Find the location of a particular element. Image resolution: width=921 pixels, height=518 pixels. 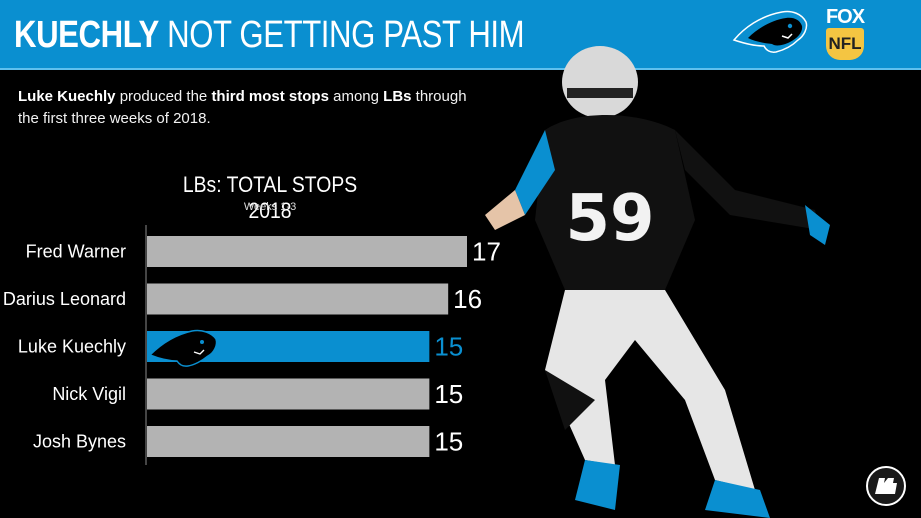

category-label-3: Nick Vigil is located at coordinates (89, 394).